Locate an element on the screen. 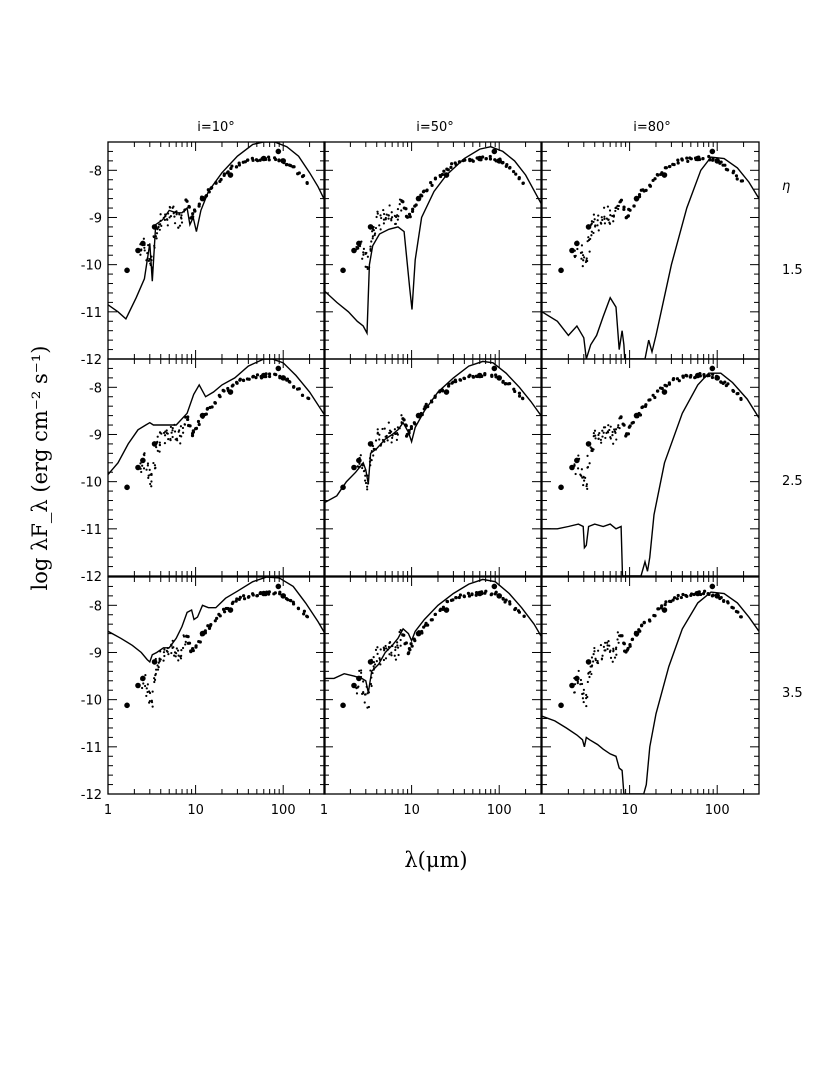 This screenshot has width=830, height=1074. x-axis-title: λ(μm) is located at coordinates (435, 860).